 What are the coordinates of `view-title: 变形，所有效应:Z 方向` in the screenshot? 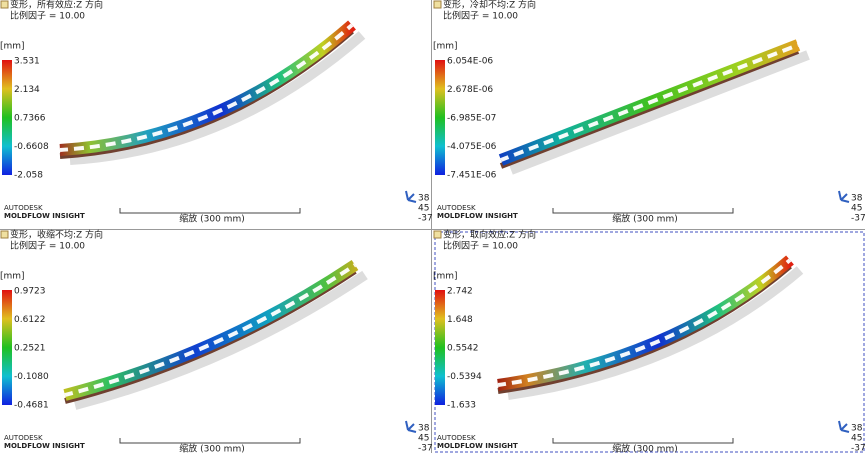 It's located at (56, 5).